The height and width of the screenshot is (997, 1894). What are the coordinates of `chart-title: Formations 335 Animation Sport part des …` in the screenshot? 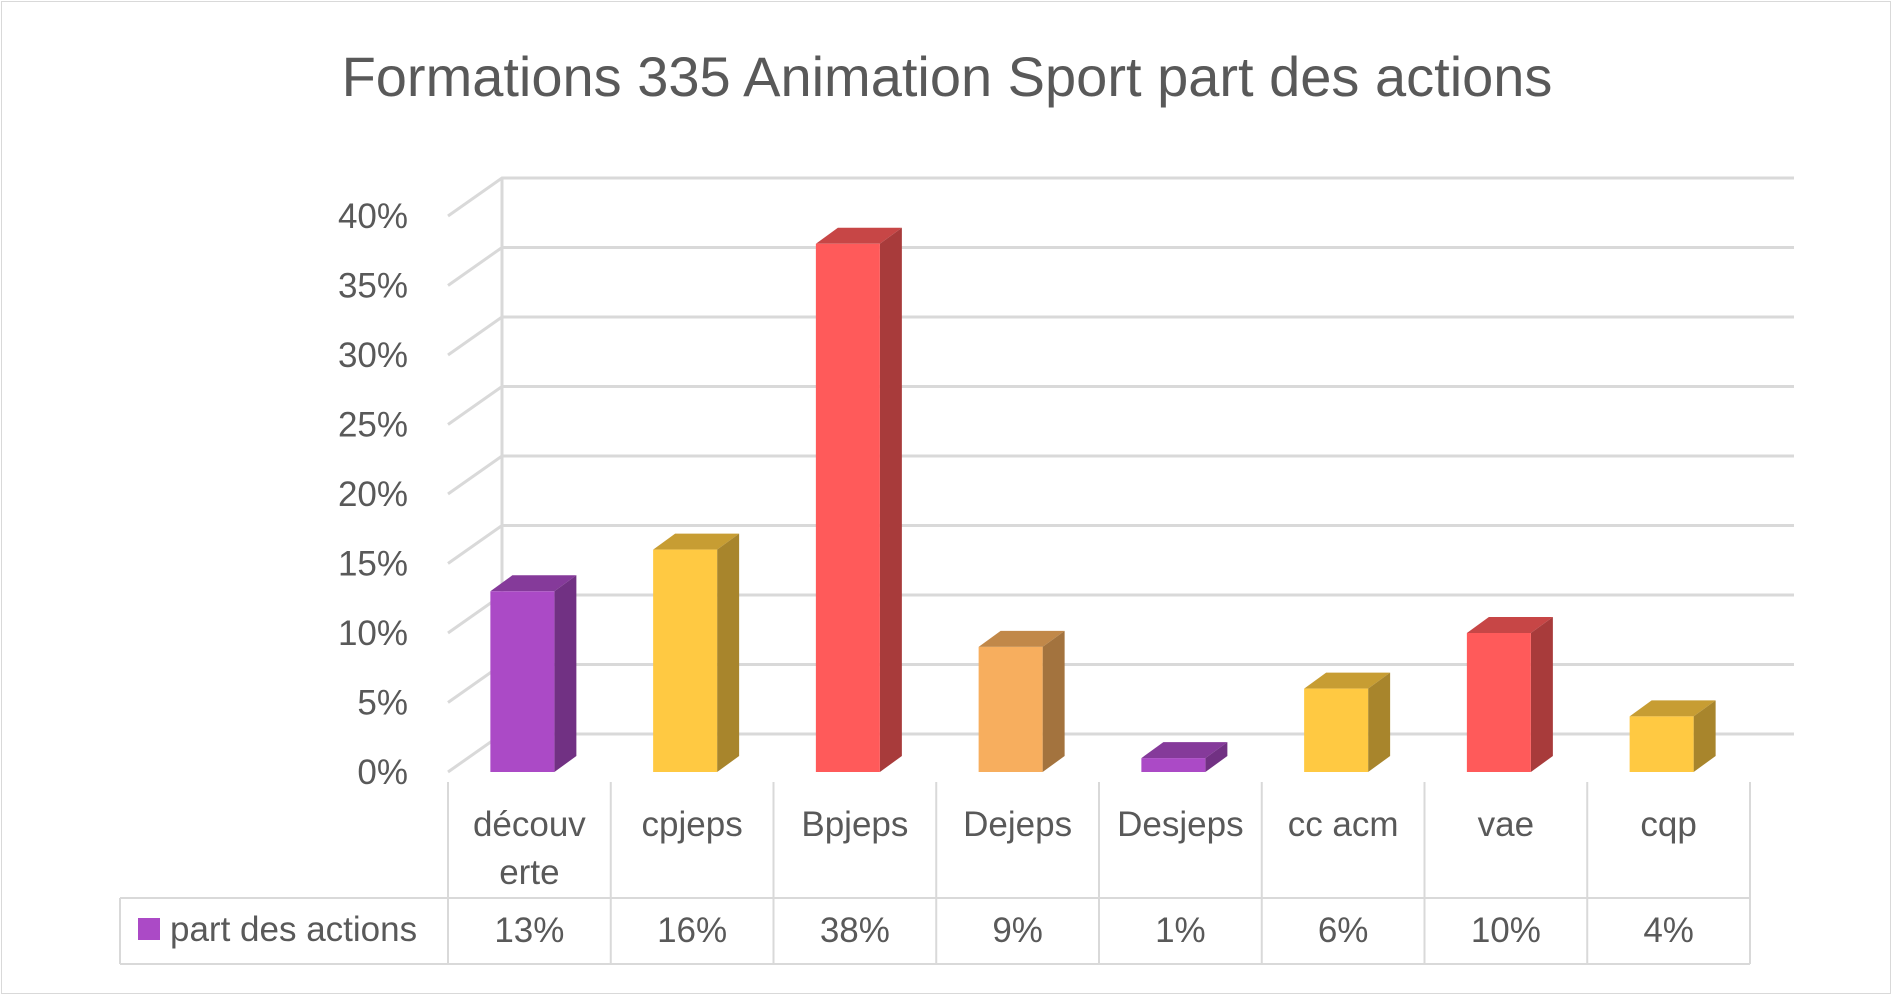 It's located at (947, 76).